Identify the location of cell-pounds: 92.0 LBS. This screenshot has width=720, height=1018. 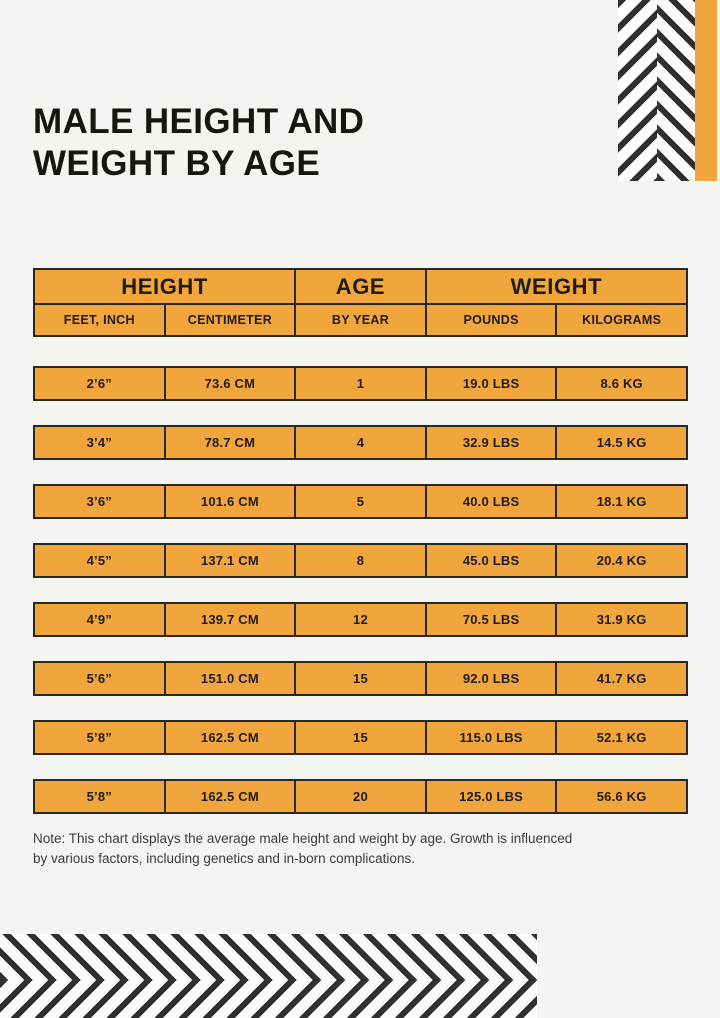
(492, 678).